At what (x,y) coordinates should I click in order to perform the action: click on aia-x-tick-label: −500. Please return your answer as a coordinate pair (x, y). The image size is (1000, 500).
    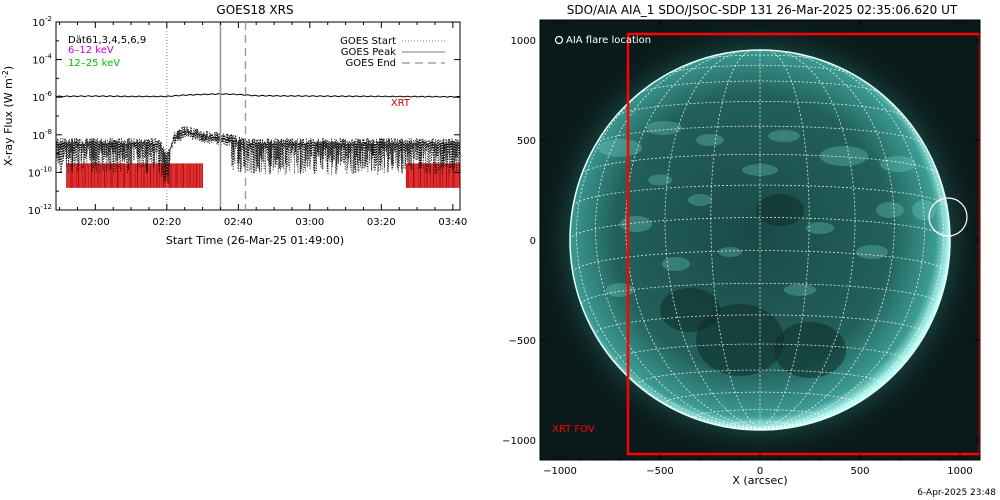
    Looking at the image, I should click on (659, 471).